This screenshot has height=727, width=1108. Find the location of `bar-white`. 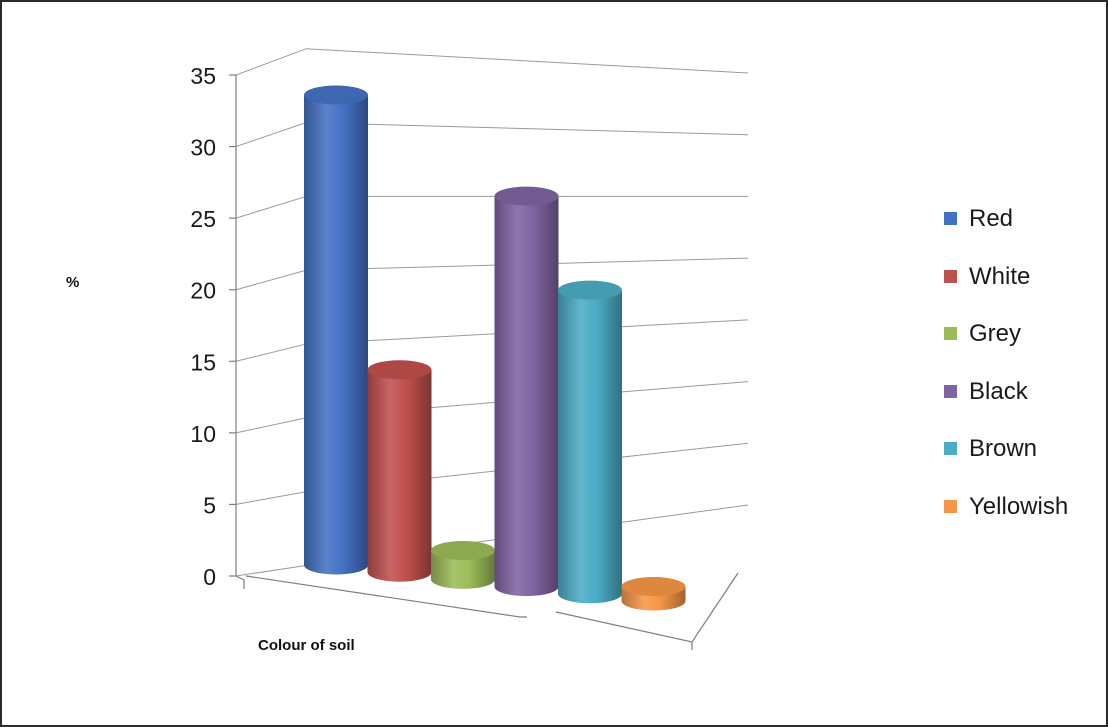

bar-white is located at coordinates (399, 471).